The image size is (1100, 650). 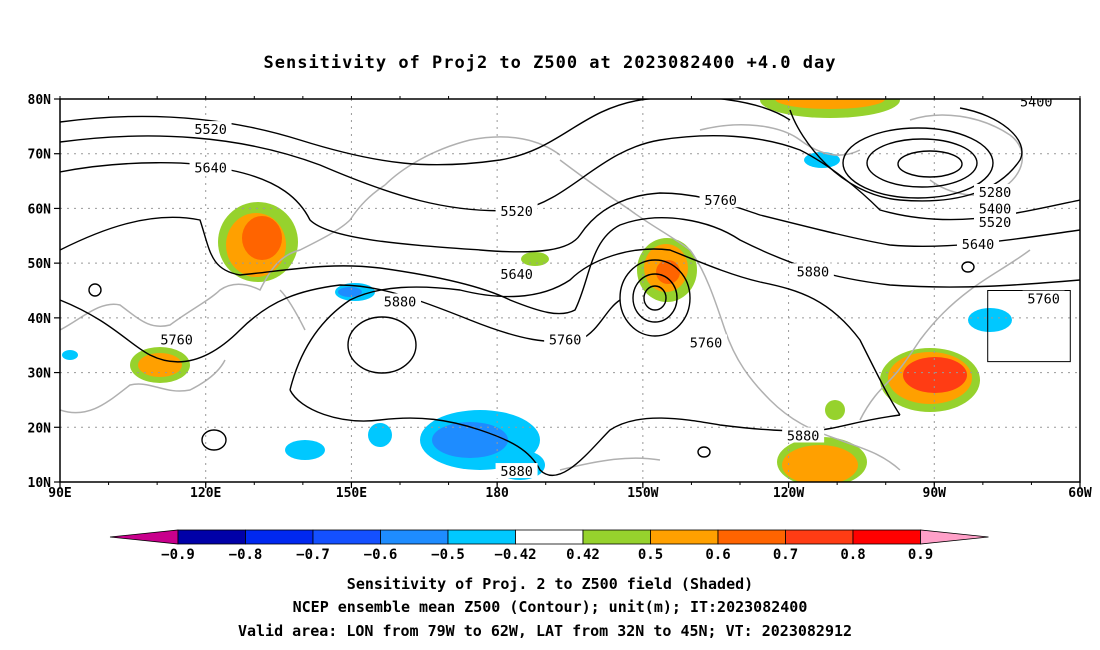 I want to click on shade-negative-westpac, so click(x=305, y=450).